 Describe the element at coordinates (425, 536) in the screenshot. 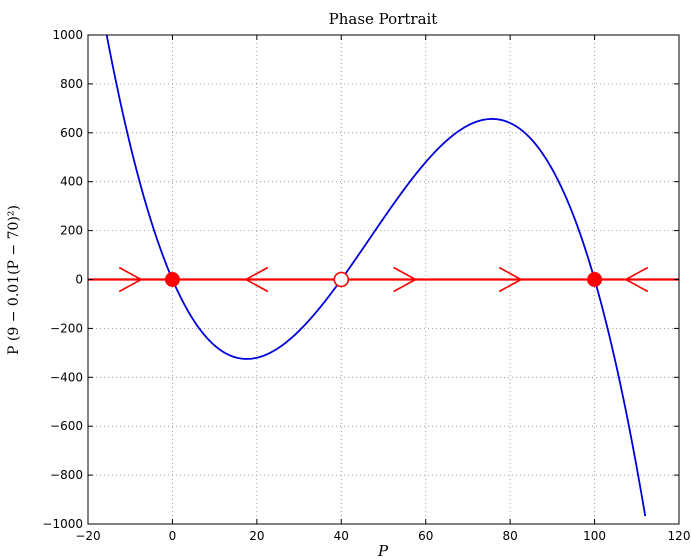

I see `x-tick-label: 60` at that location.